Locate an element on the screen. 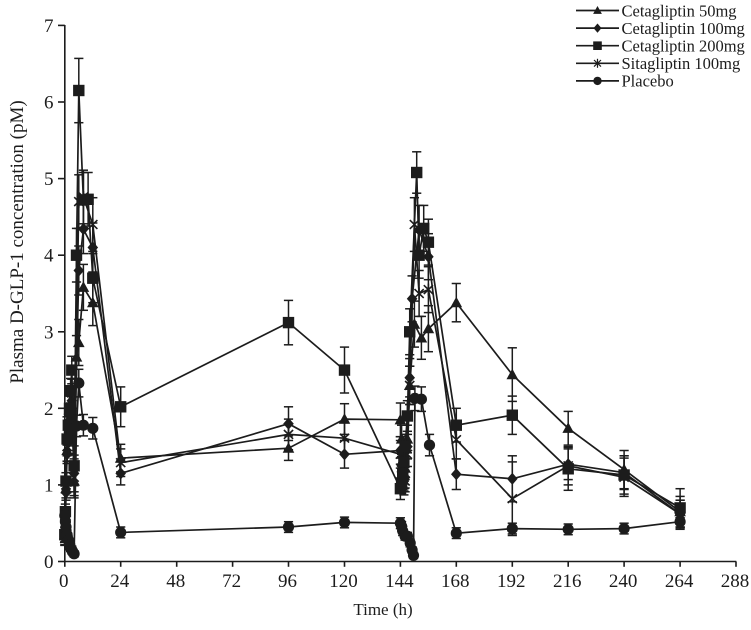 This screenshot has height=630, width=751. svg-text: 6 is located at coordinates (49, 103).